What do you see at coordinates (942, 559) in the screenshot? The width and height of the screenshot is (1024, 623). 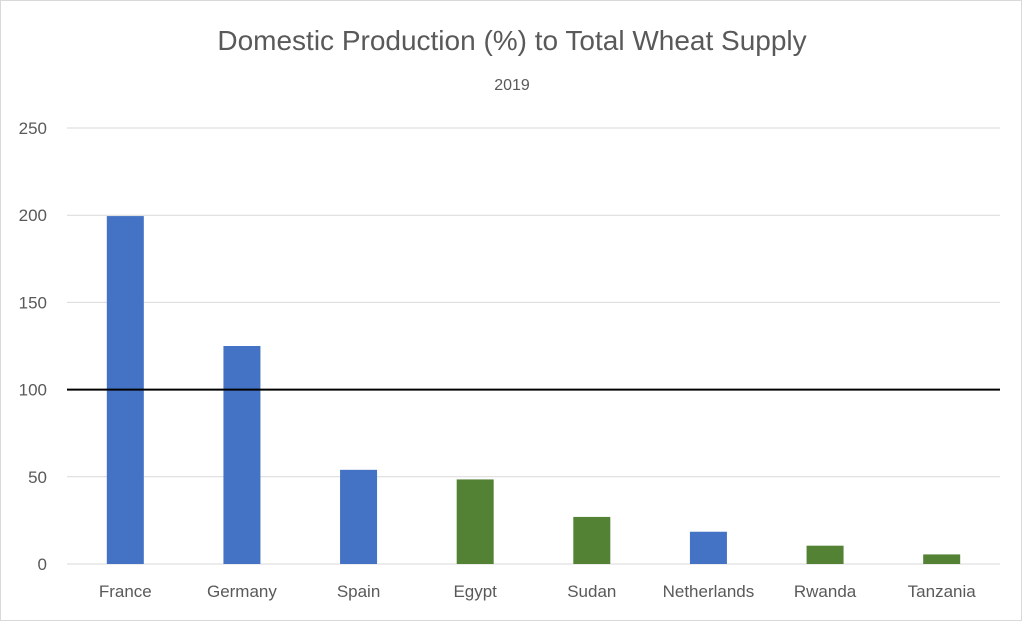 I see `bar-tanzania` at bounding box center [942, 559].